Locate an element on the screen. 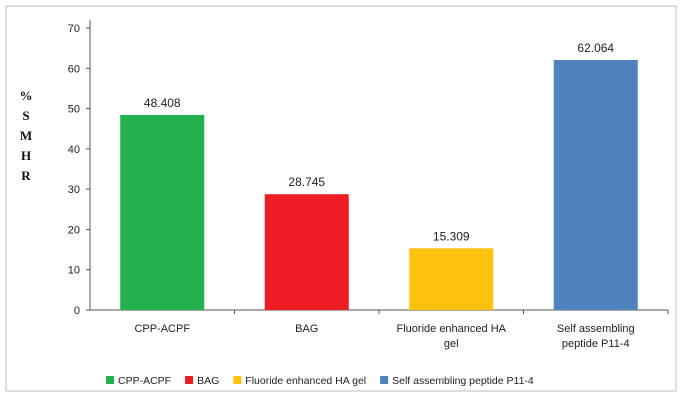  y-tick-label: 10 is located at coordinates (74, 271).